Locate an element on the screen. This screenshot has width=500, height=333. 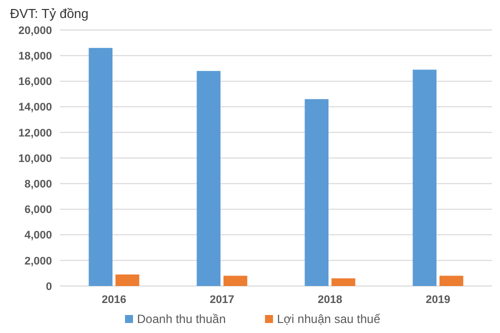
y-tick-label: 6,000 is located at coordinates (38, 210).